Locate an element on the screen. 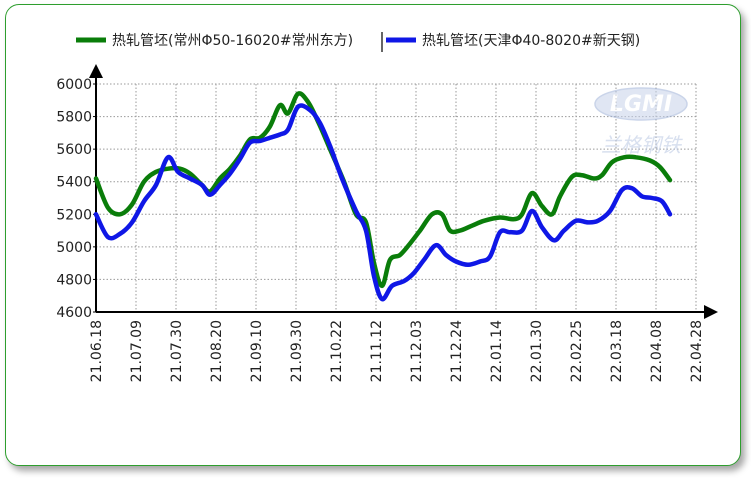 This screenshot has width=751, height=478. x-tick-label-8: 21.12.03 is located at coordinates (417, 351).